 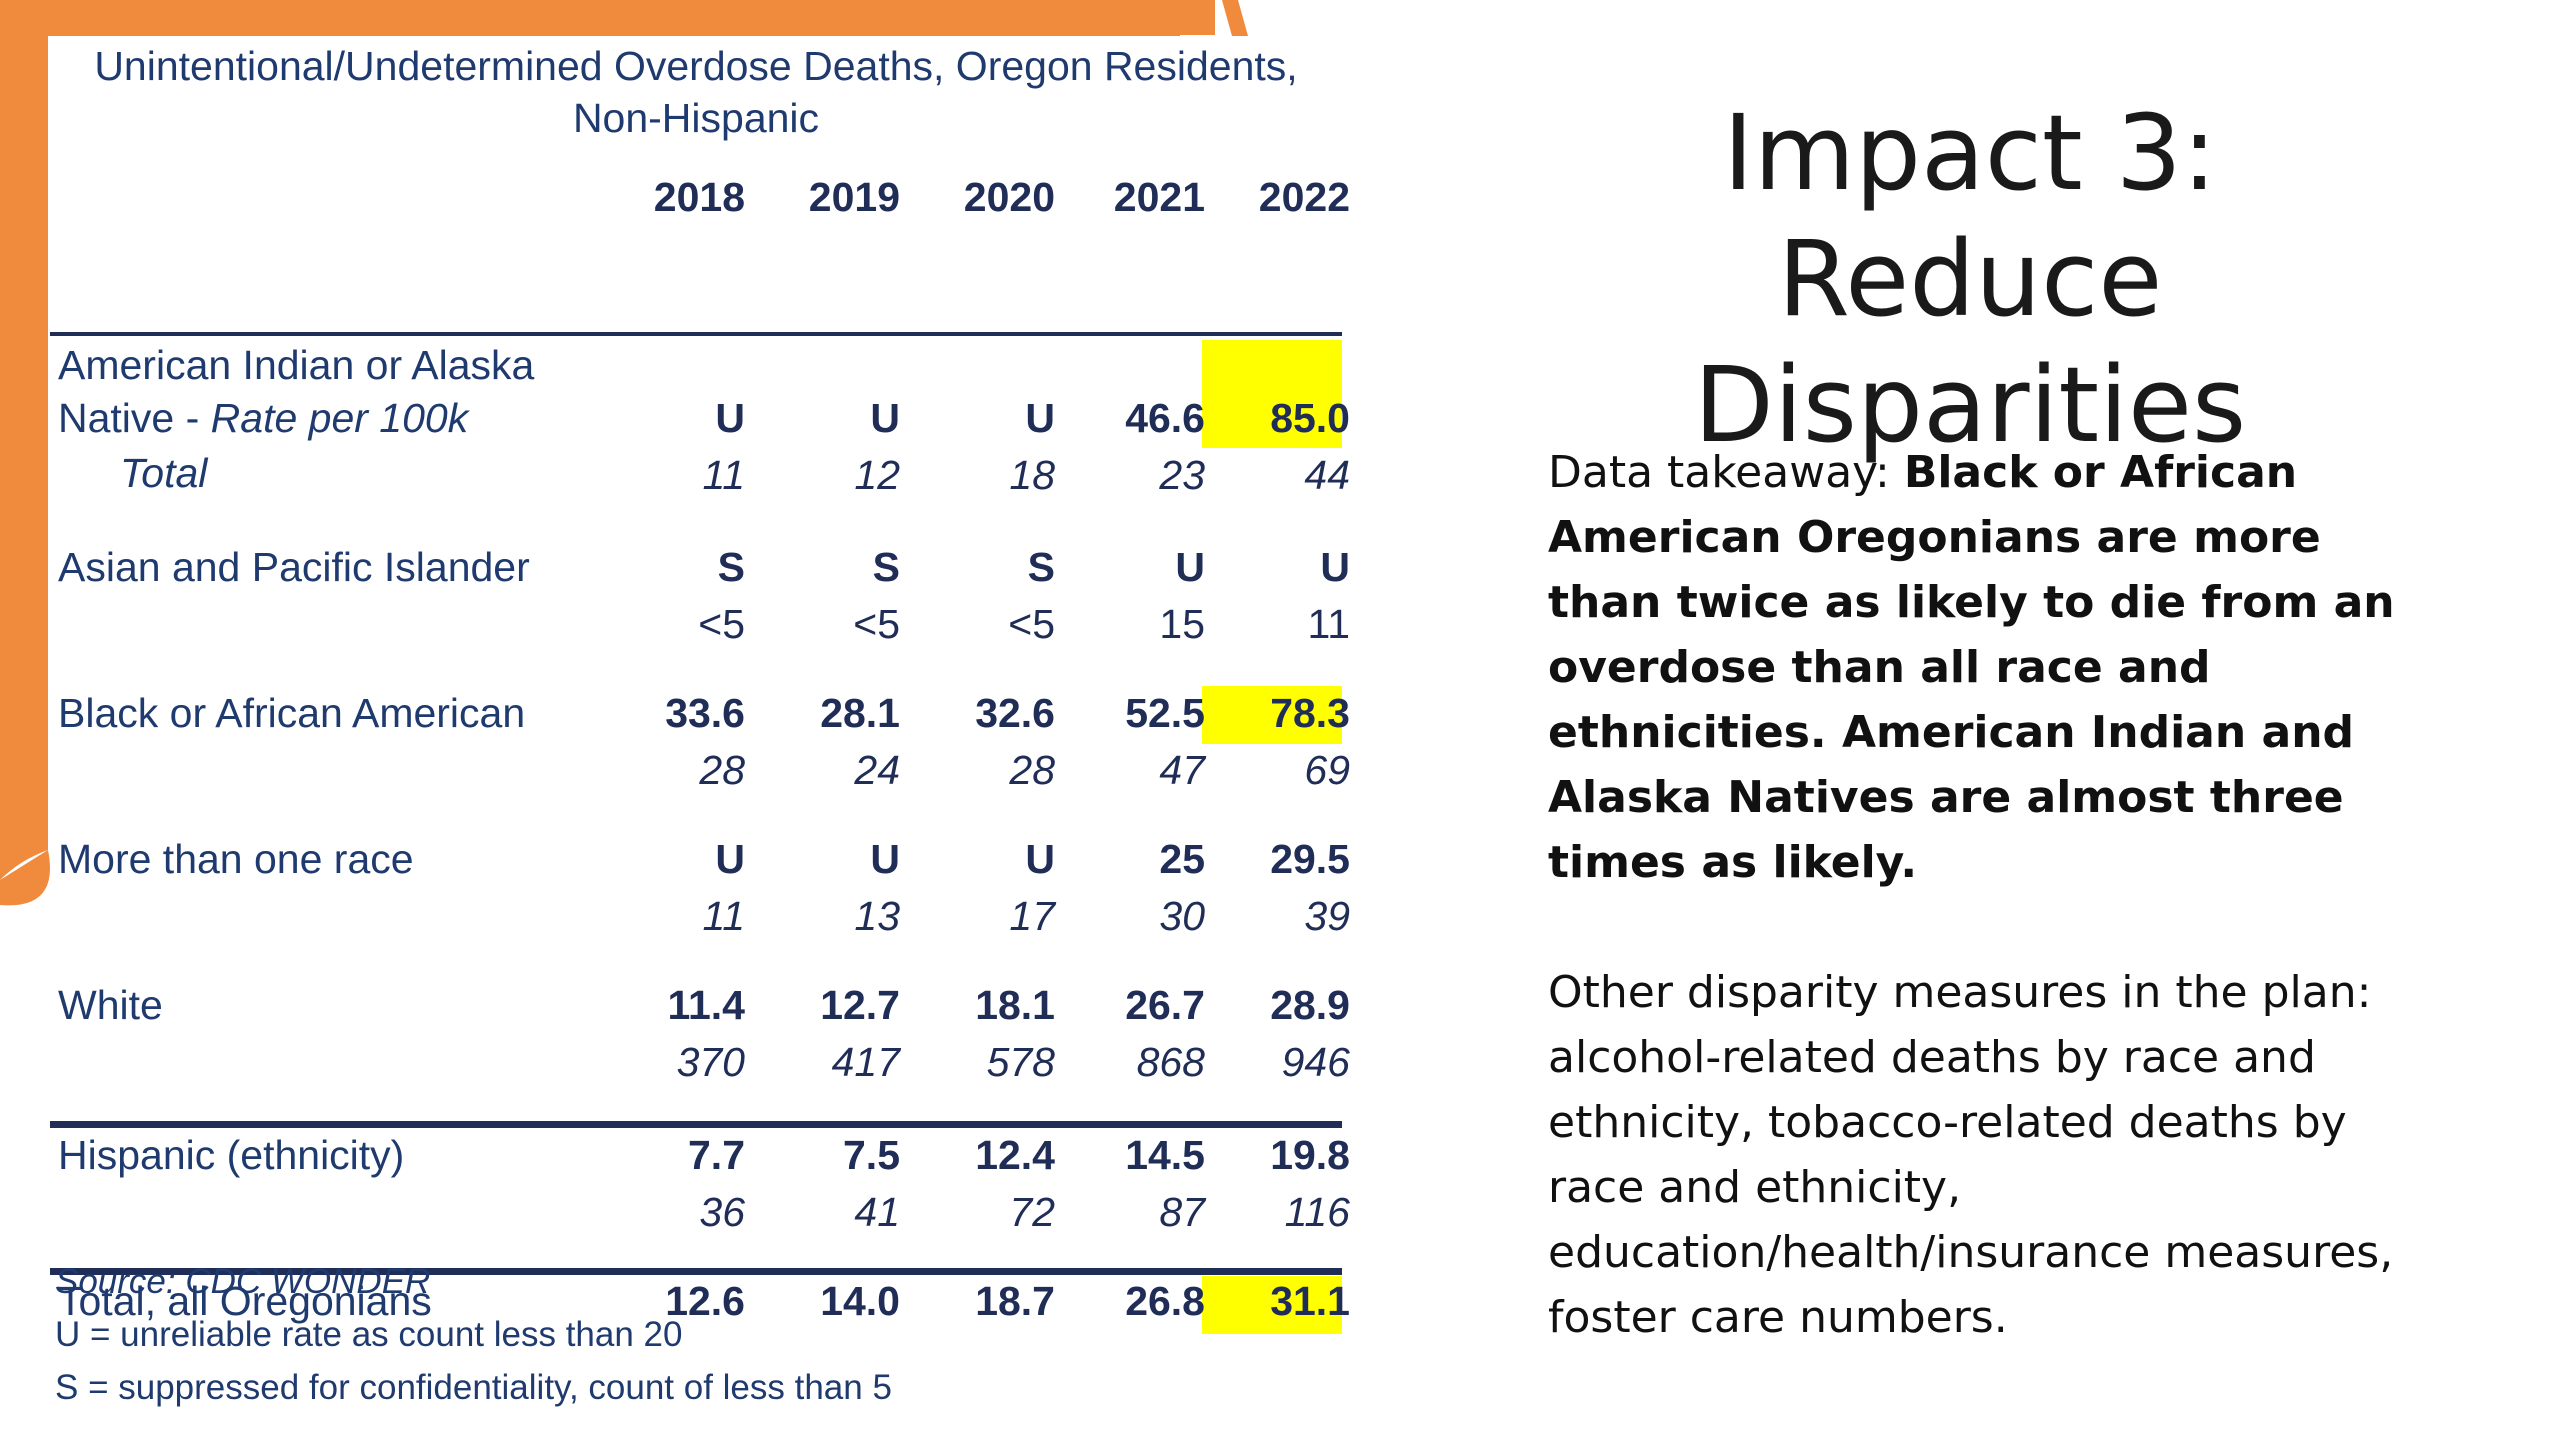 I want to click on row-label-line2: Native - Rate per 100k, so click(x=263, y=418).